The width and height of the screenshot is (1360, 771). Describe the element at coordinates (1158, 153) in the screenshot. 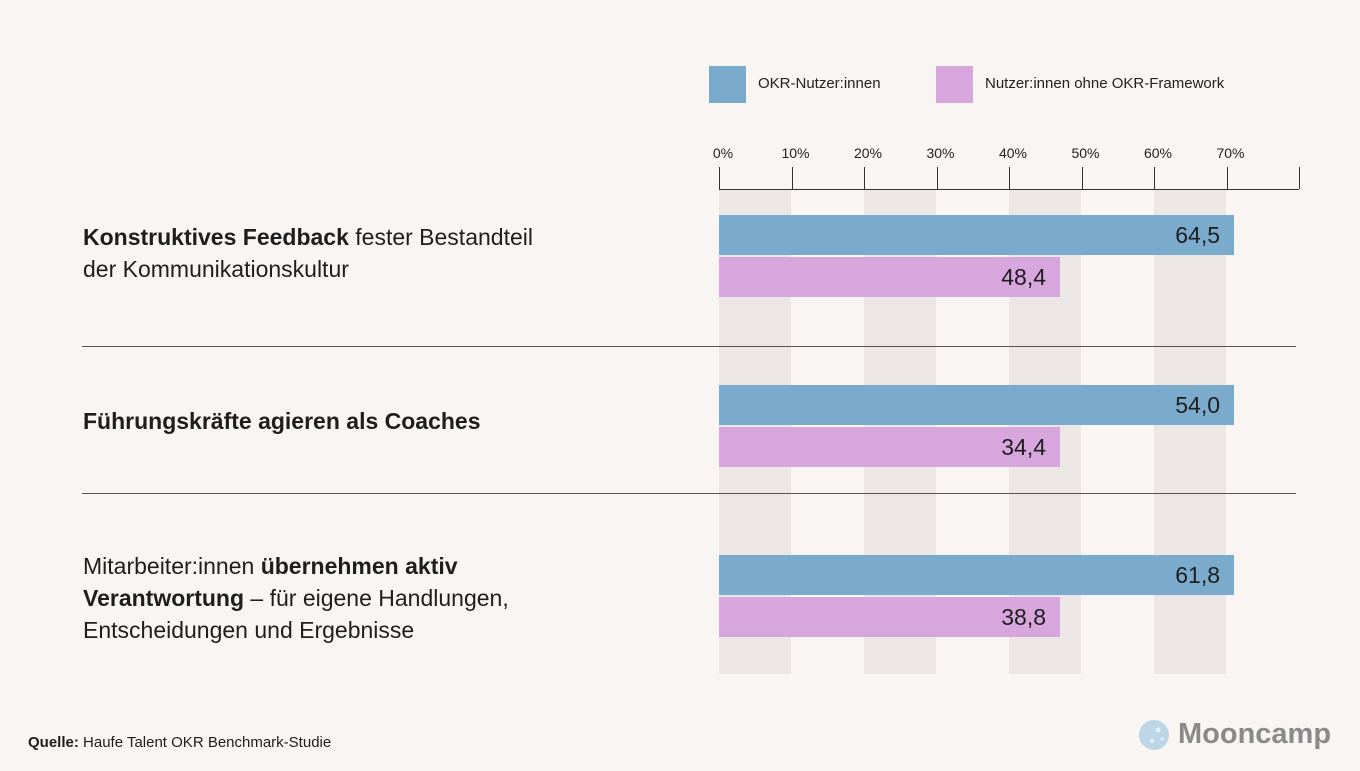

I see `tick-label: 60%` at that location.